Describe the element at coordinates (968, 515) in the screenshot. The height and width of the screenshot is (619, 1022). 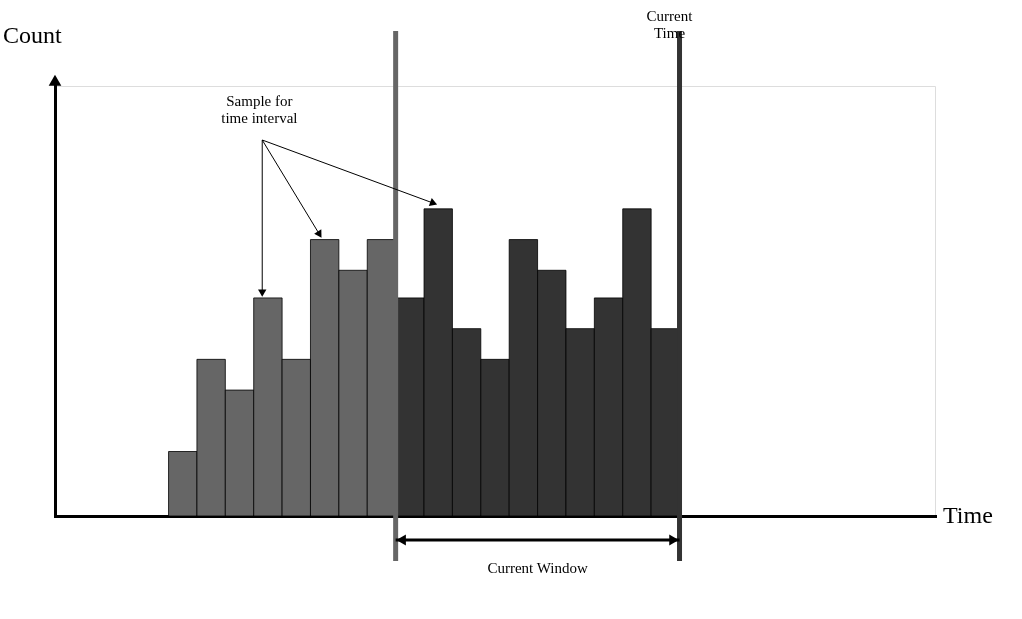
I see `text: Time` at that location.